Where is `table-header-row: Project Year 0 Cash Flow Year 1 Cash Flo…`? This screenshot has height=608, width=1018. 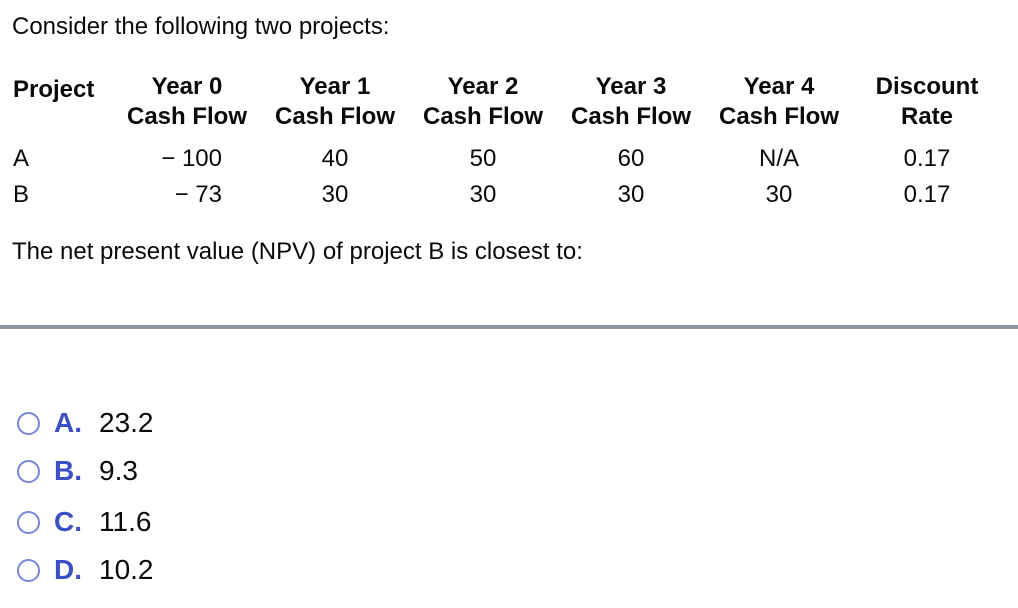 table-header-row: Project Year 0 Cash Flow Year 1 Cash Flo… is located at coordinates (507, 106).